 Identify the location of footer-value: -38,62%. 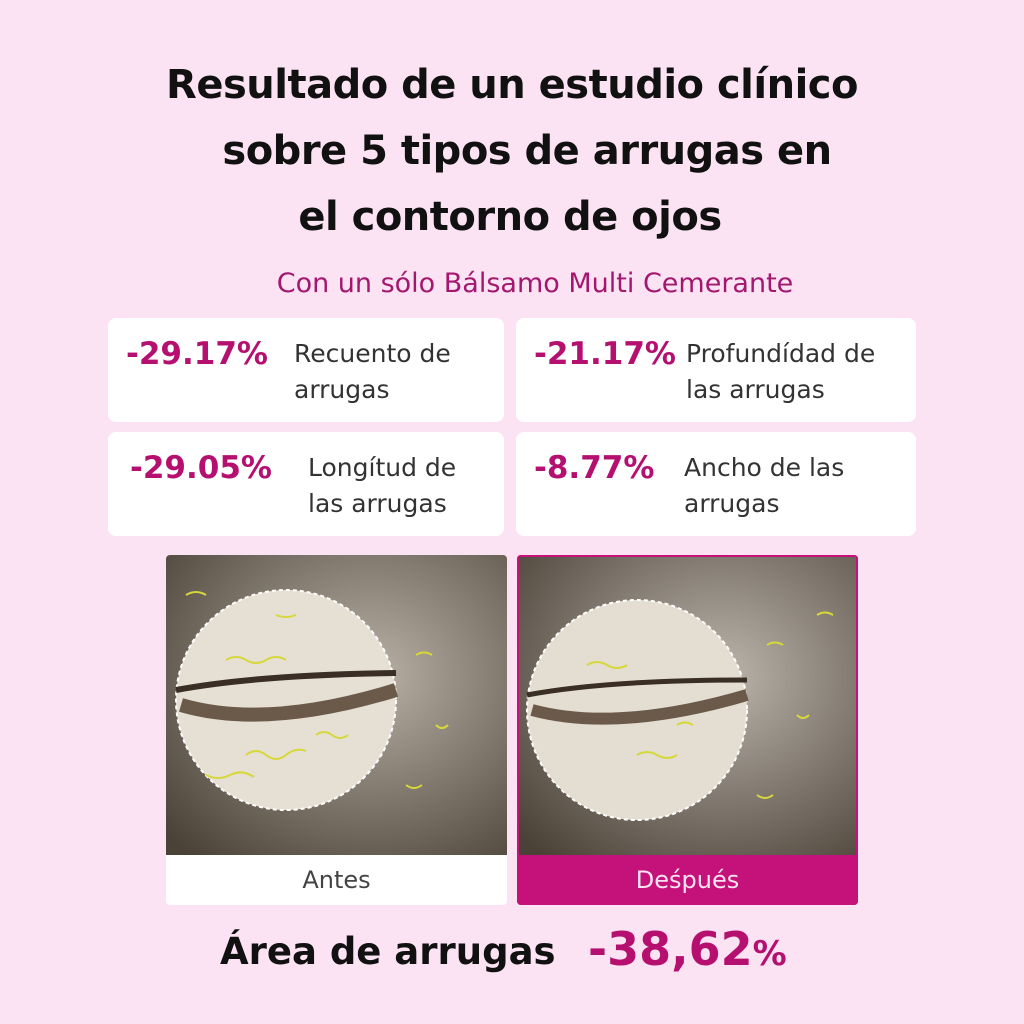
(687, 949).